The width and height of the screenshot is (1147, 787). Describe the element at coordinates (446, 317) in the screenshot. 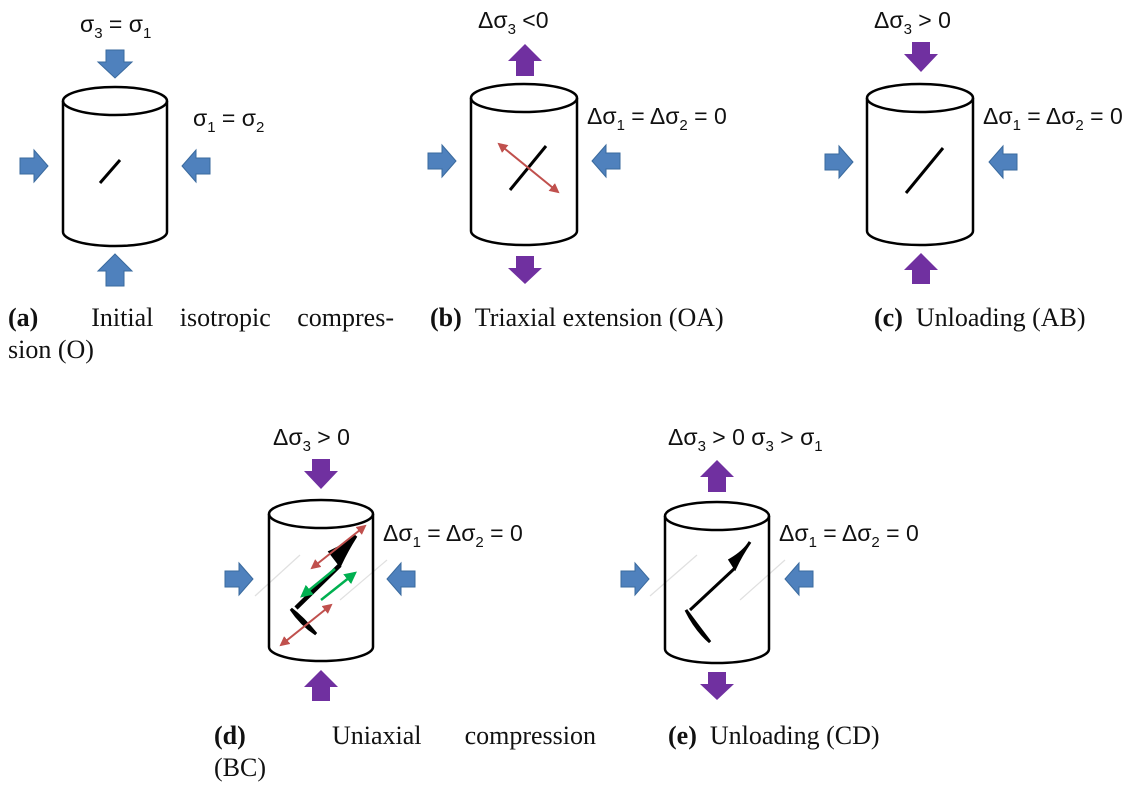

I see `caption-b-letter: (b)` at that location.